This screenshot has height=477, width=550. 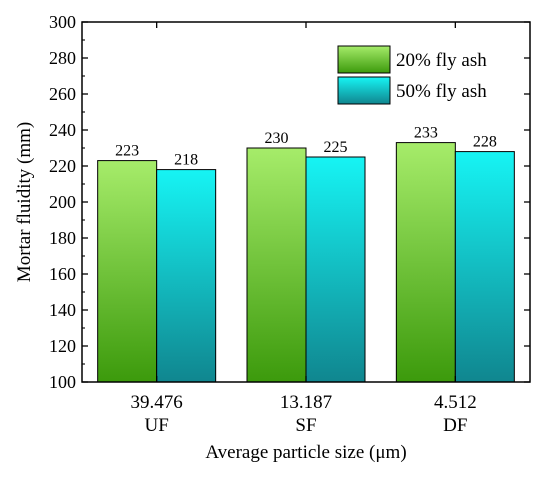 What do you see at coordinates (441, 91) in the screenshot?
I see `legend-label: 50% fly ash` at bounding box center [441, 91].